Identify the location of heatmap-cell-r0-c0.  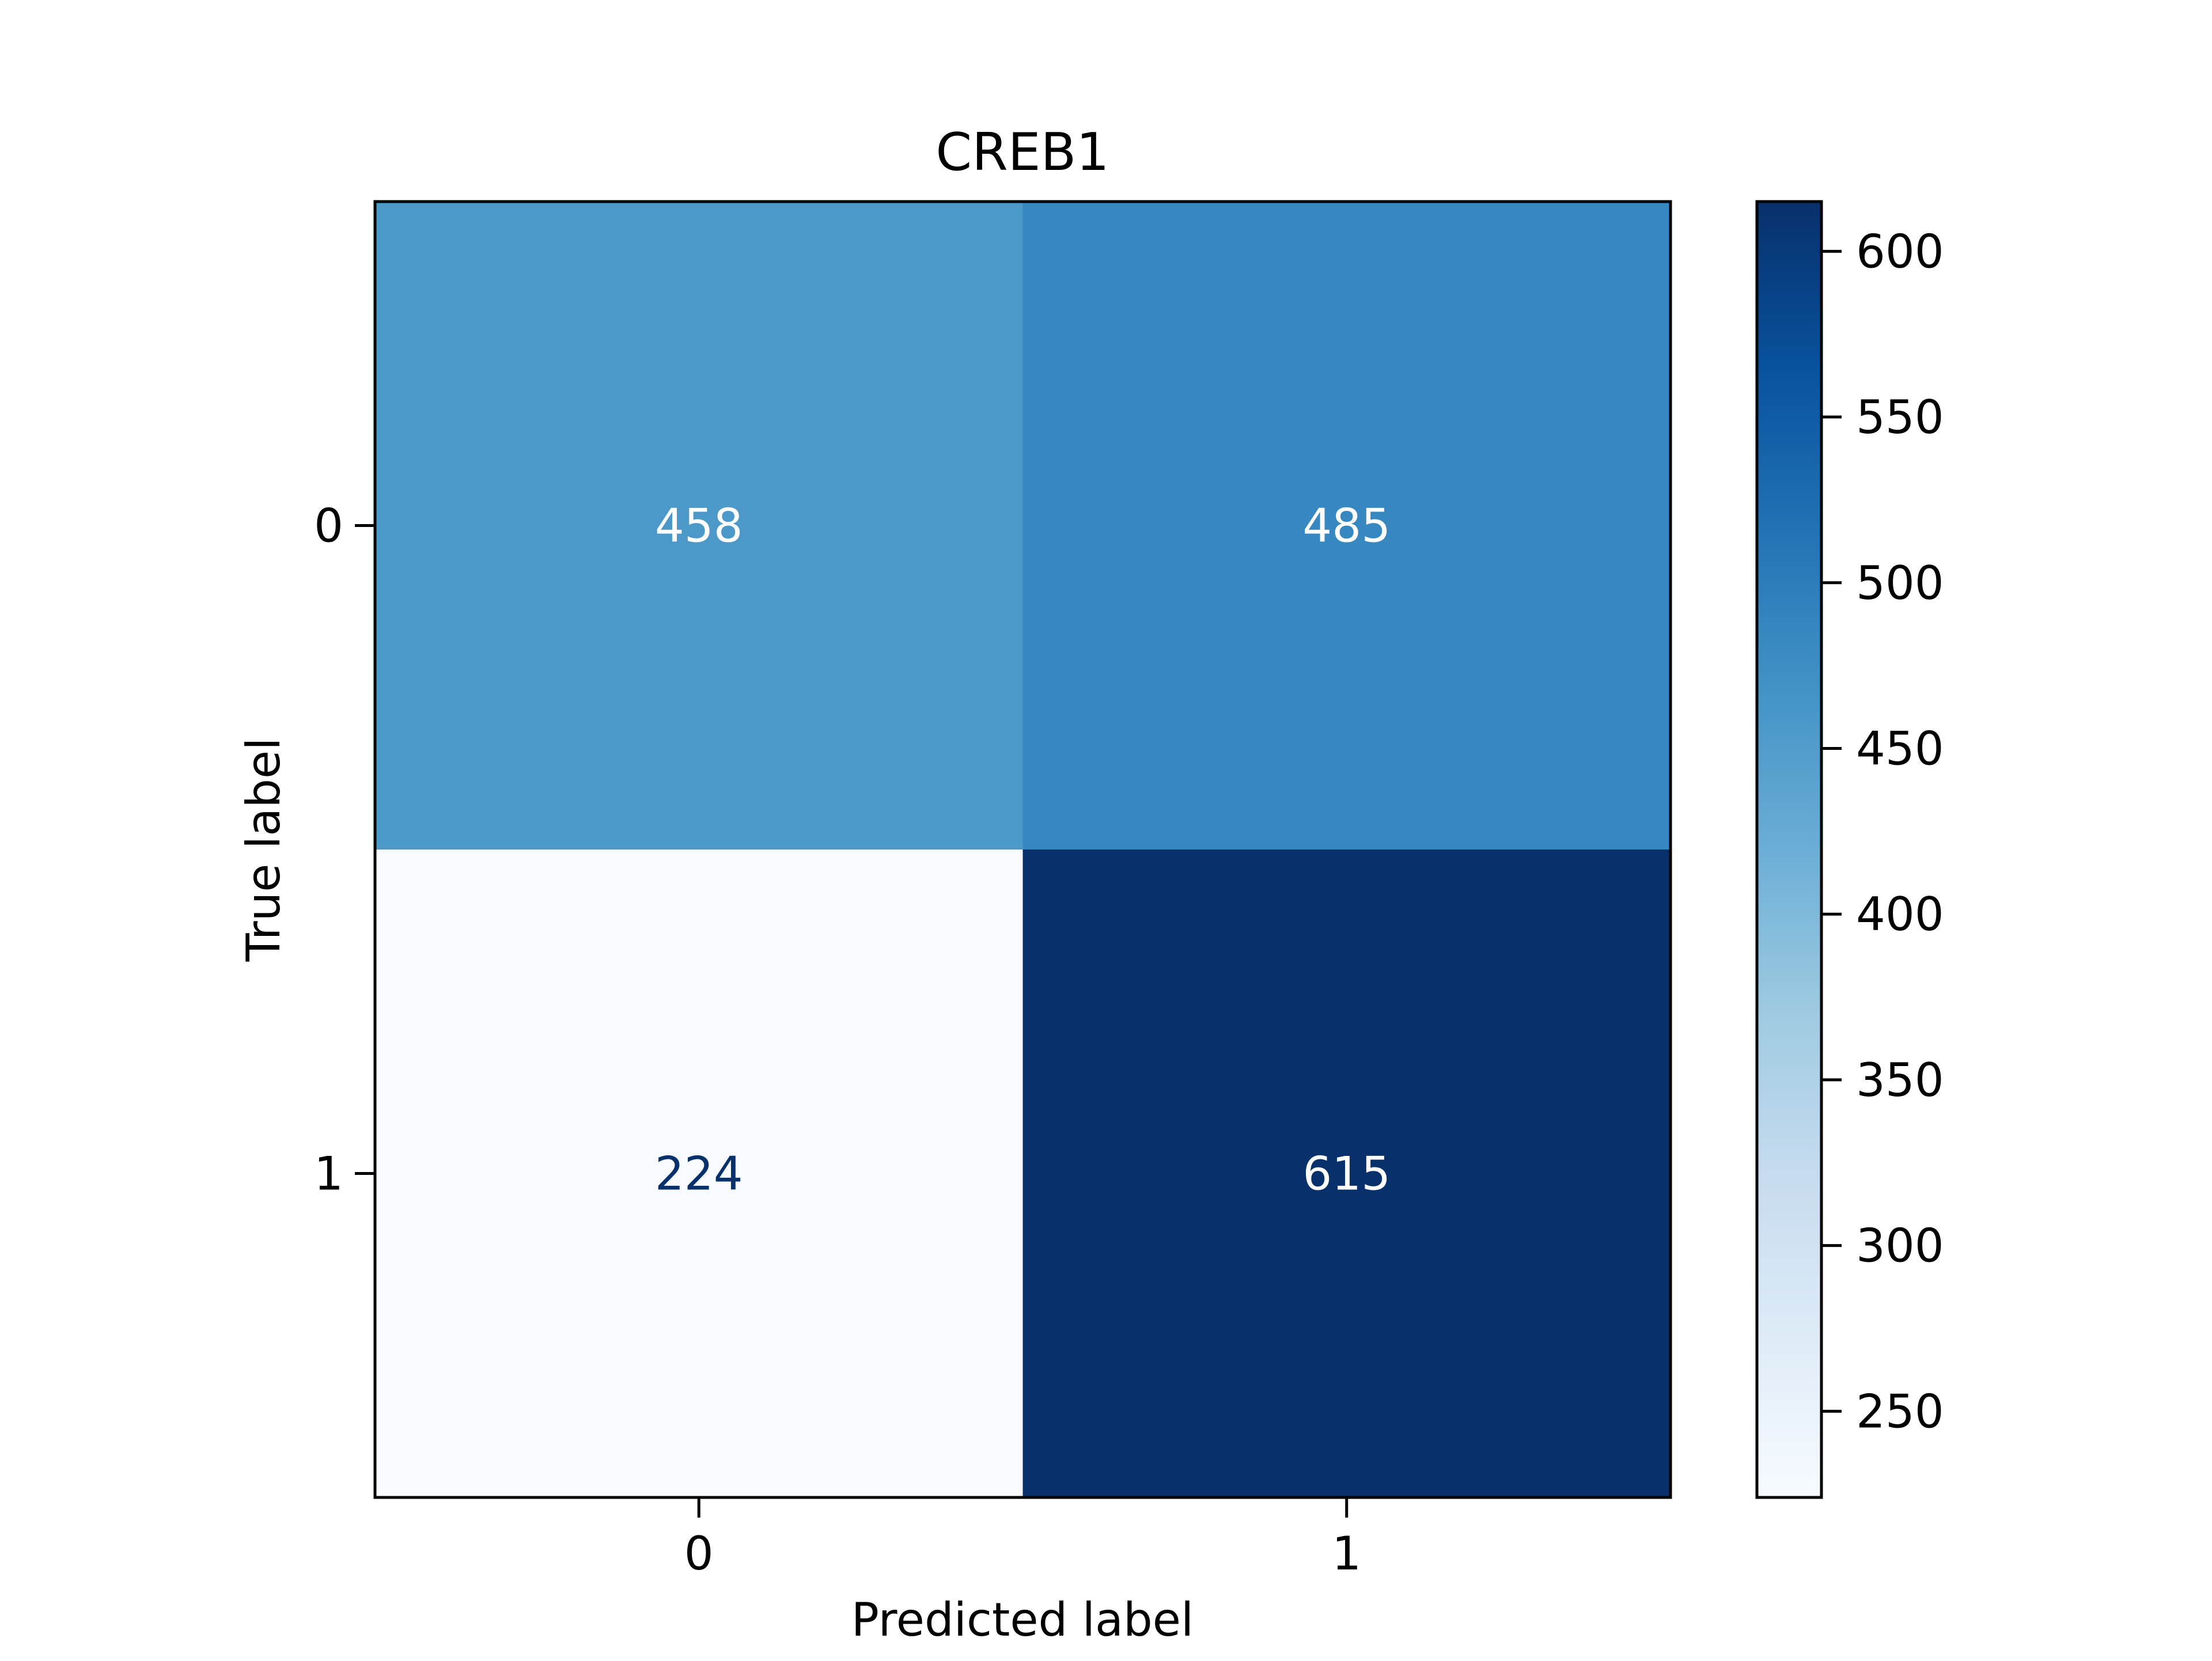
(699, 526).